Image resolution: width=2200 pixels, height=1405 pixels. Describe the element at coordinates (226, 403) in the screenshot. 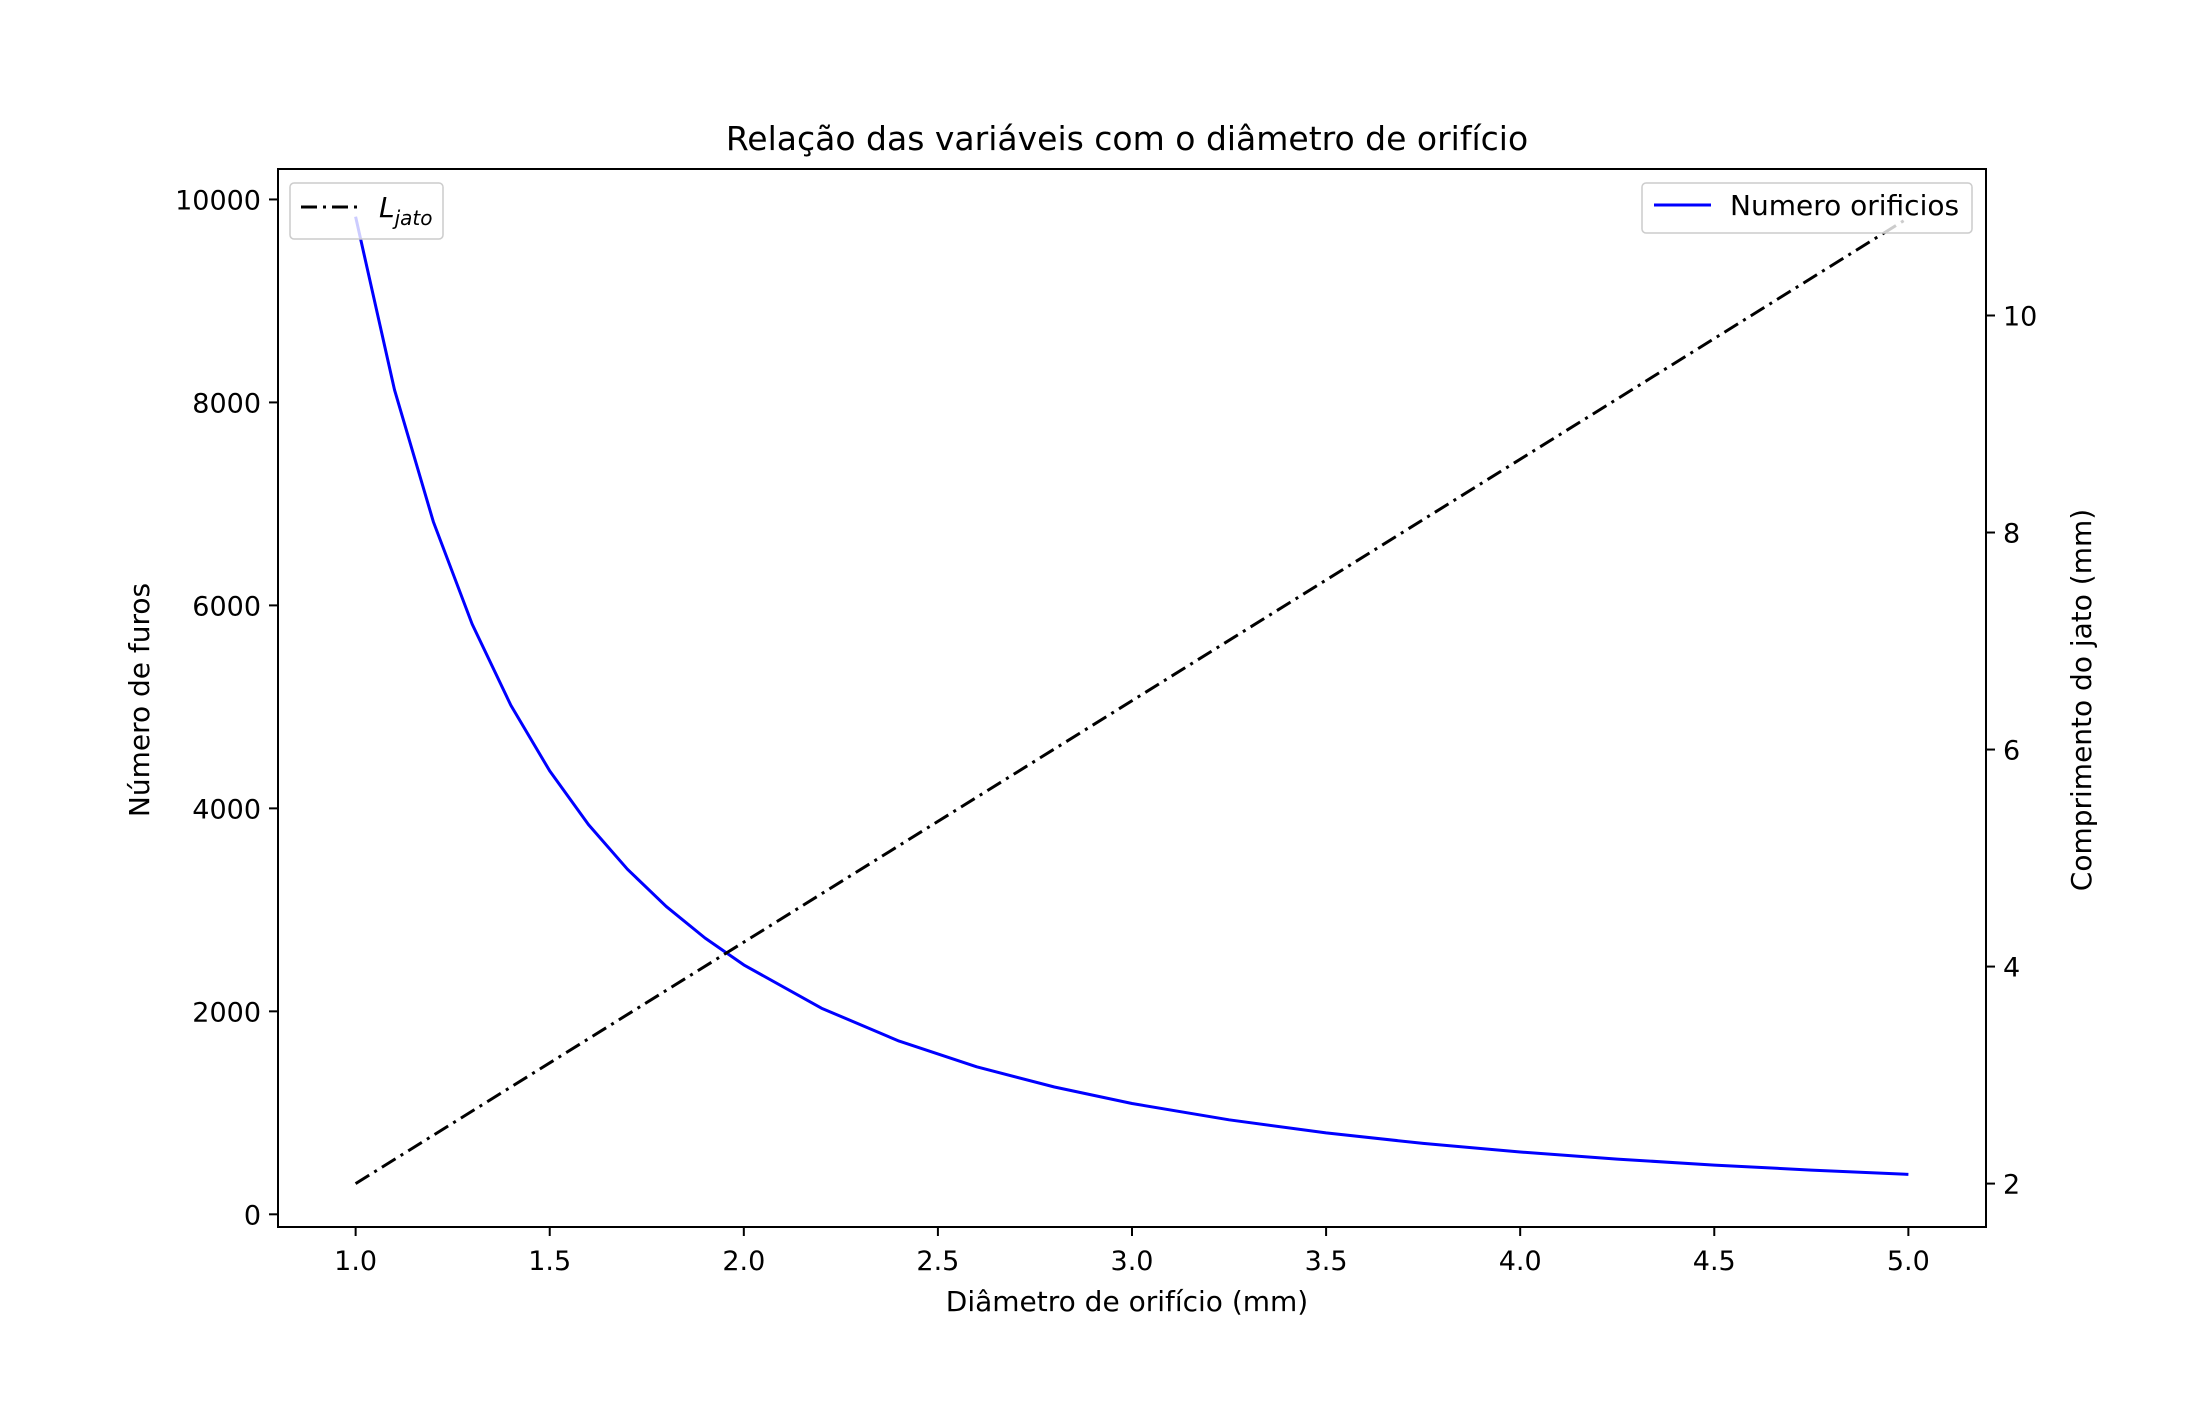

I see `y-left-tick-label: 8000` at that location.